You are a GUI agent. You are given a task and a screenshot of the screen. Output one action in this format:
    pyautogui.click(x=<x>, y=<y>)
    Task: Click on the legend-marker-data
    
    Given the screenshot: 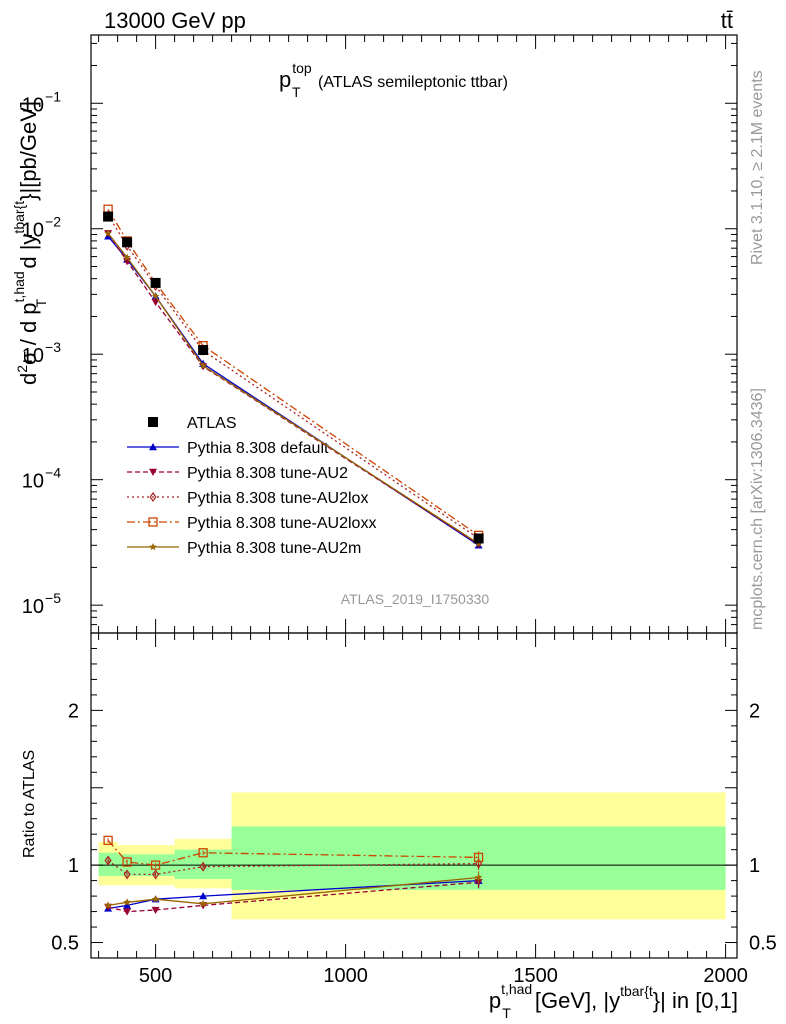 What is the action you would take?
    pyautogui.click(x=153, y=422)
    